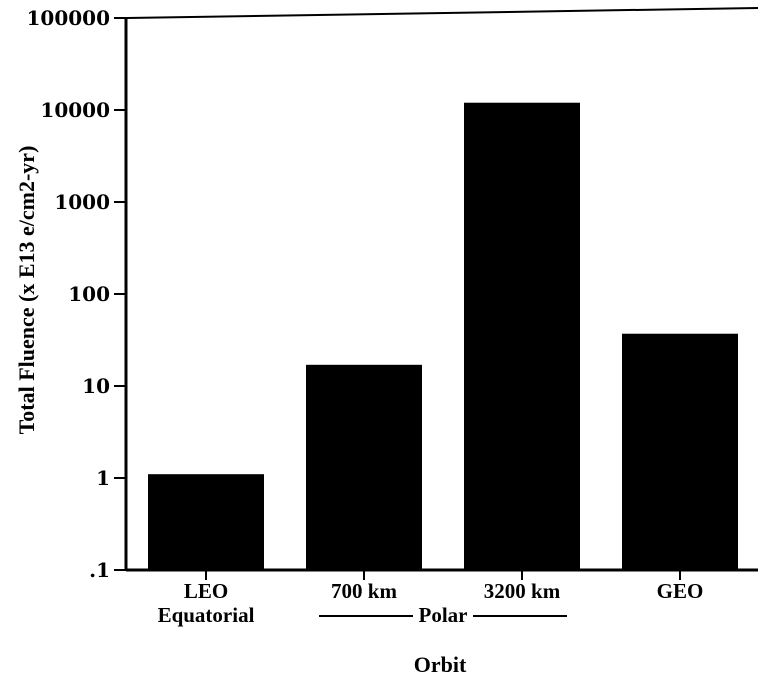 The width and height of the screenshot is (760, 679). I want to click on category-label: GEO, so click(680, 591).